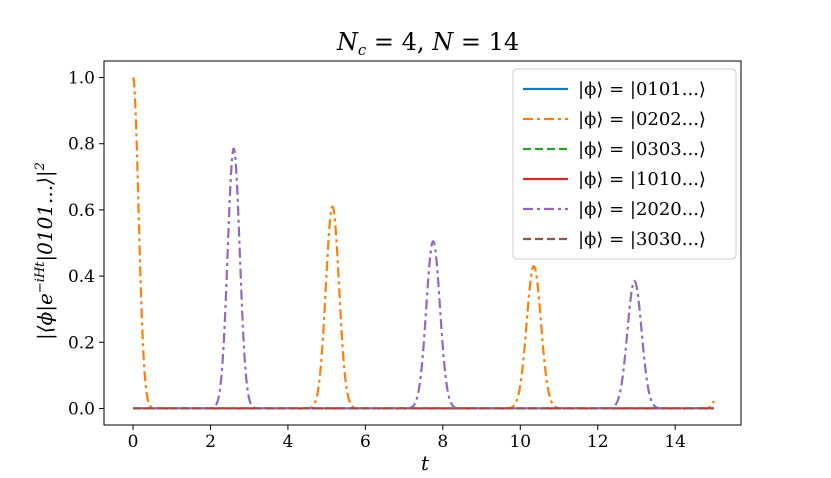 This screenshot has height=478, width=831. I want to click on x-tick-label: 8, so click(442, 442).